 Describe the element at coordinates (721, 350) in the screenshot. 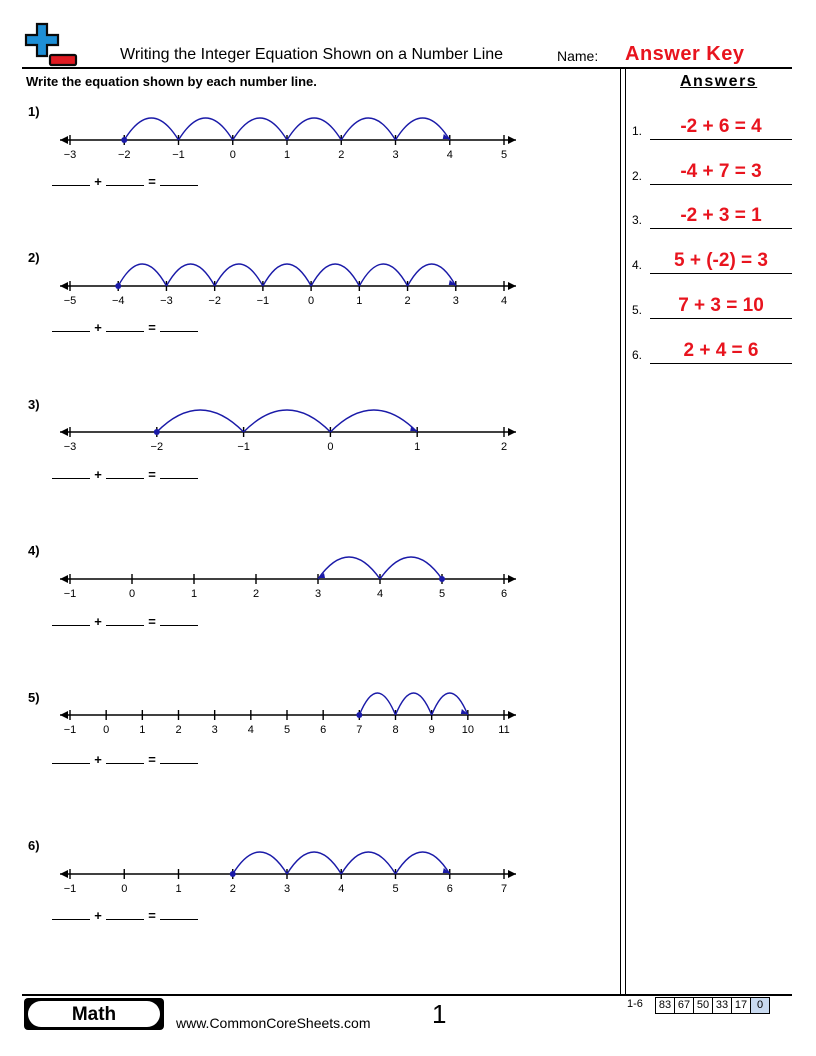

I see `answer-text: 2 + 4 = 6` at that location.